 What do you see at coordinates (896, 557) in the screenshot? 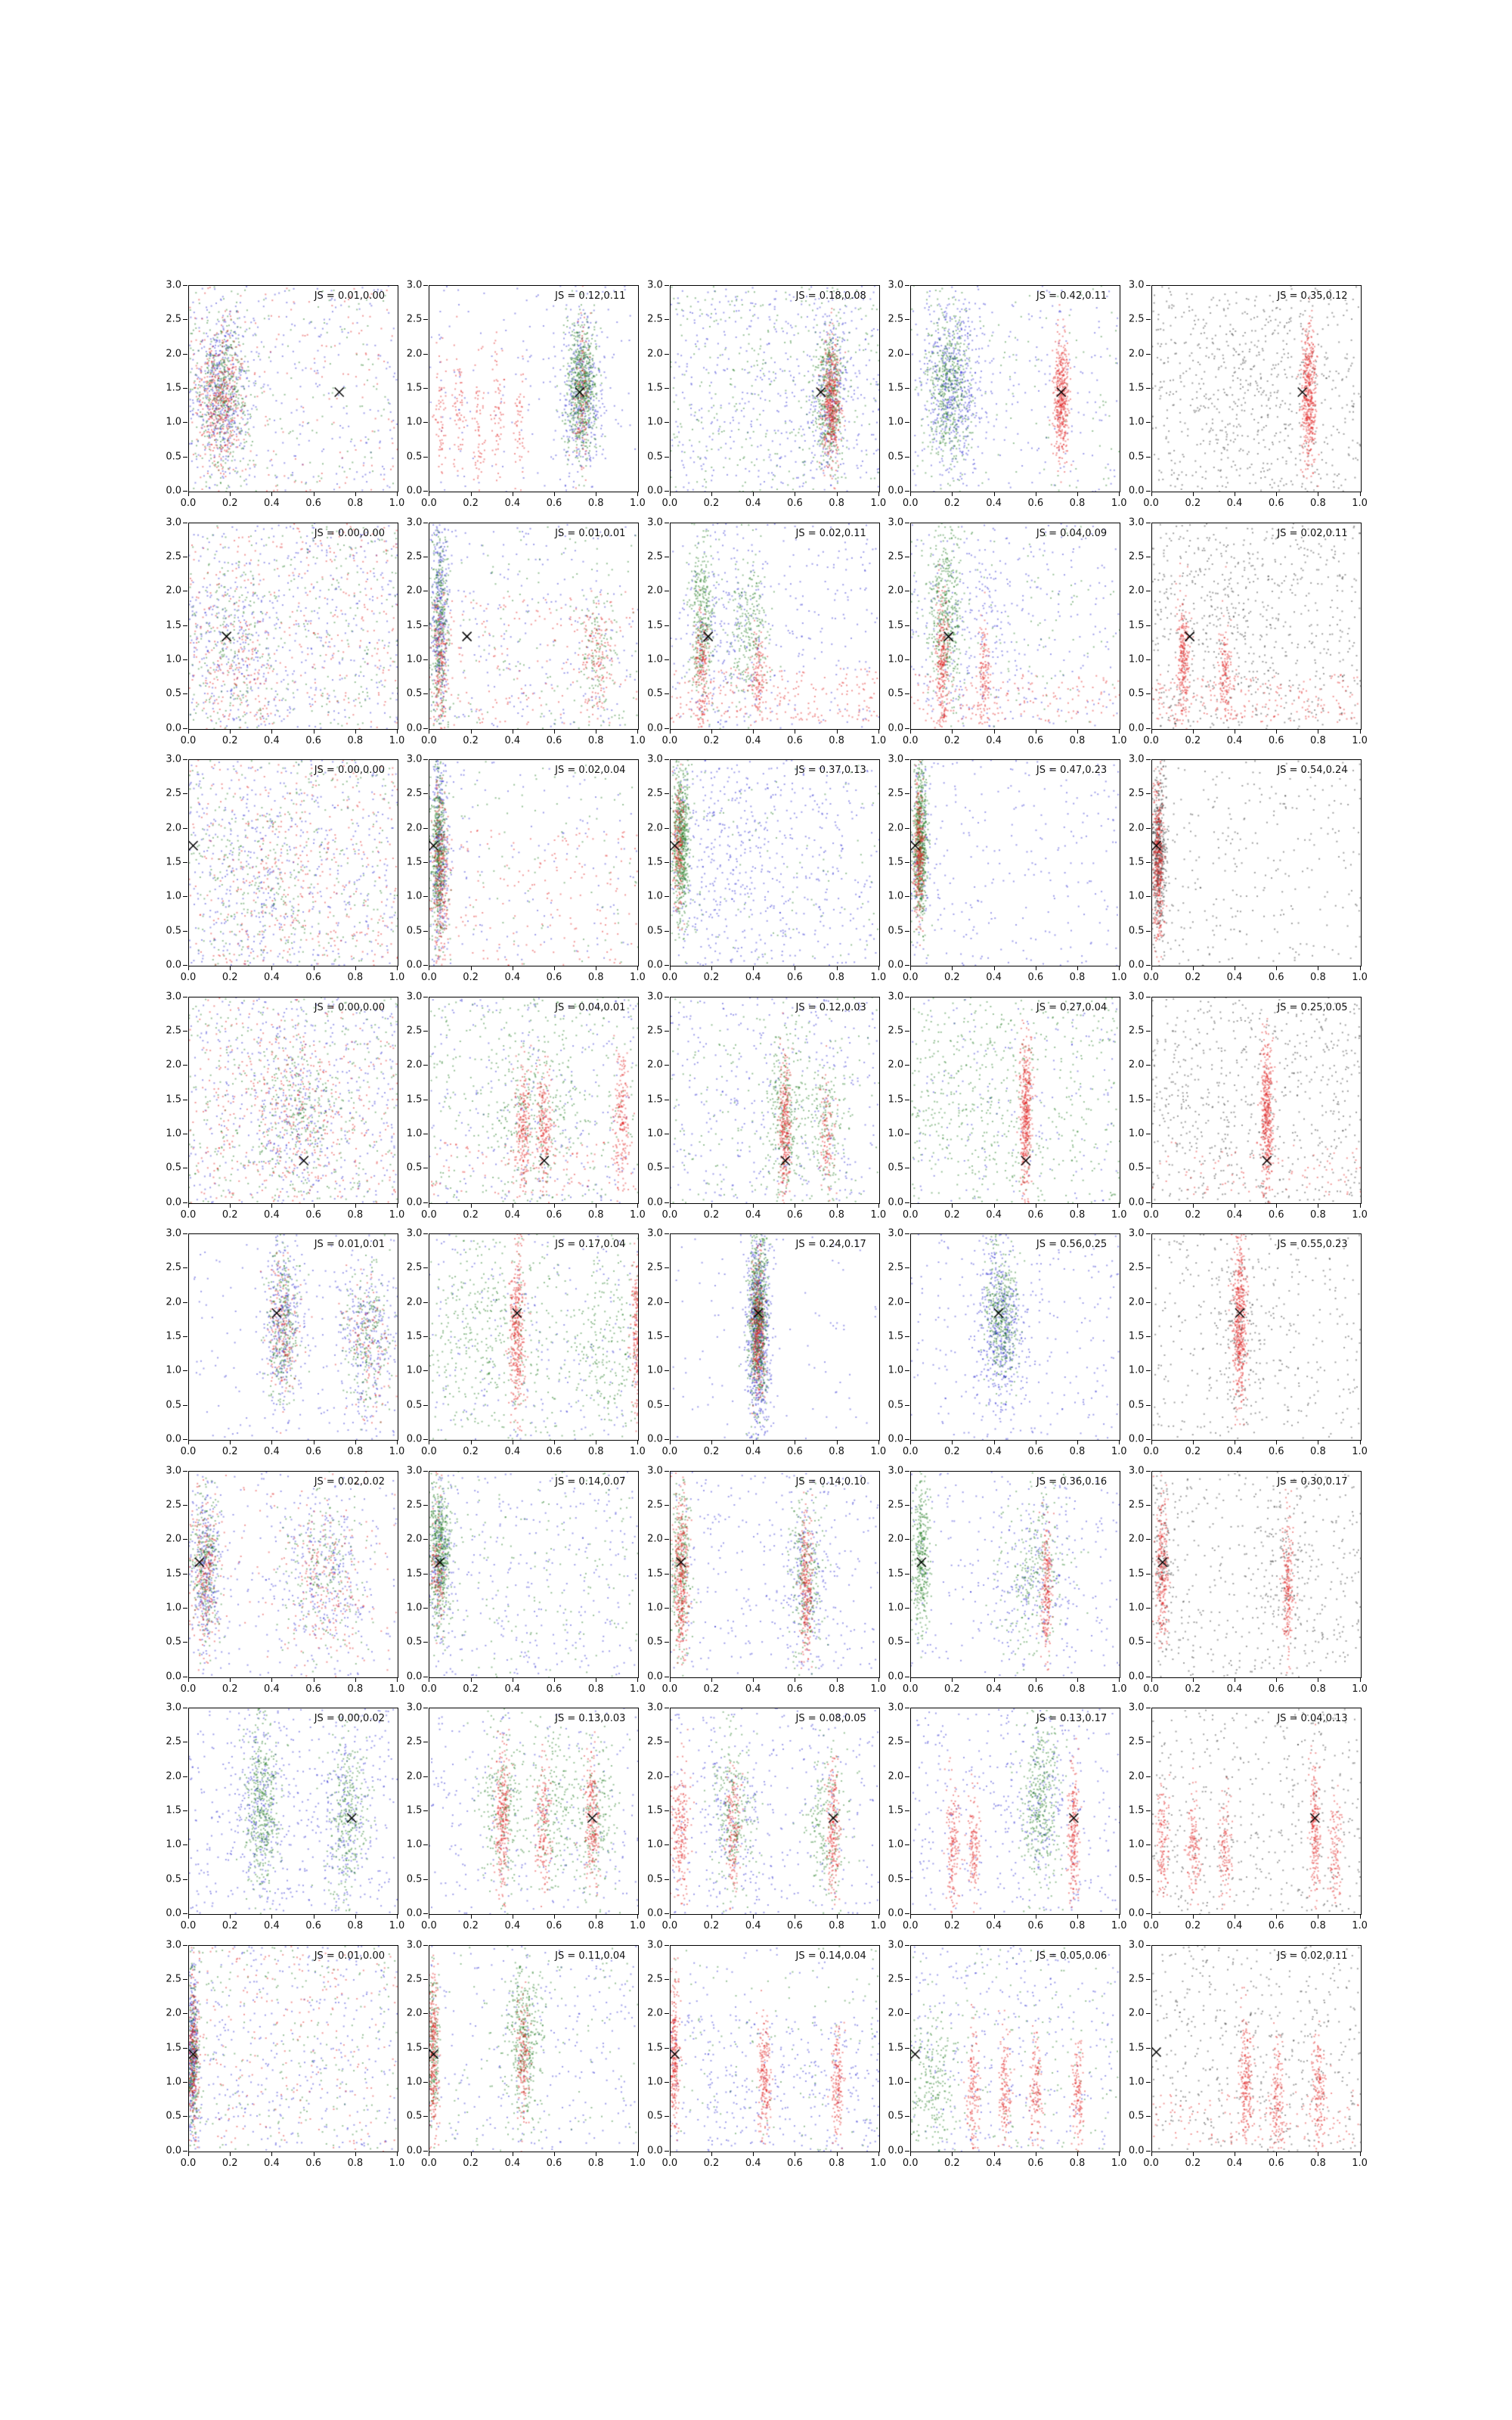
I see `y-tick-label: 2.5` at bounding box center [896, 557].